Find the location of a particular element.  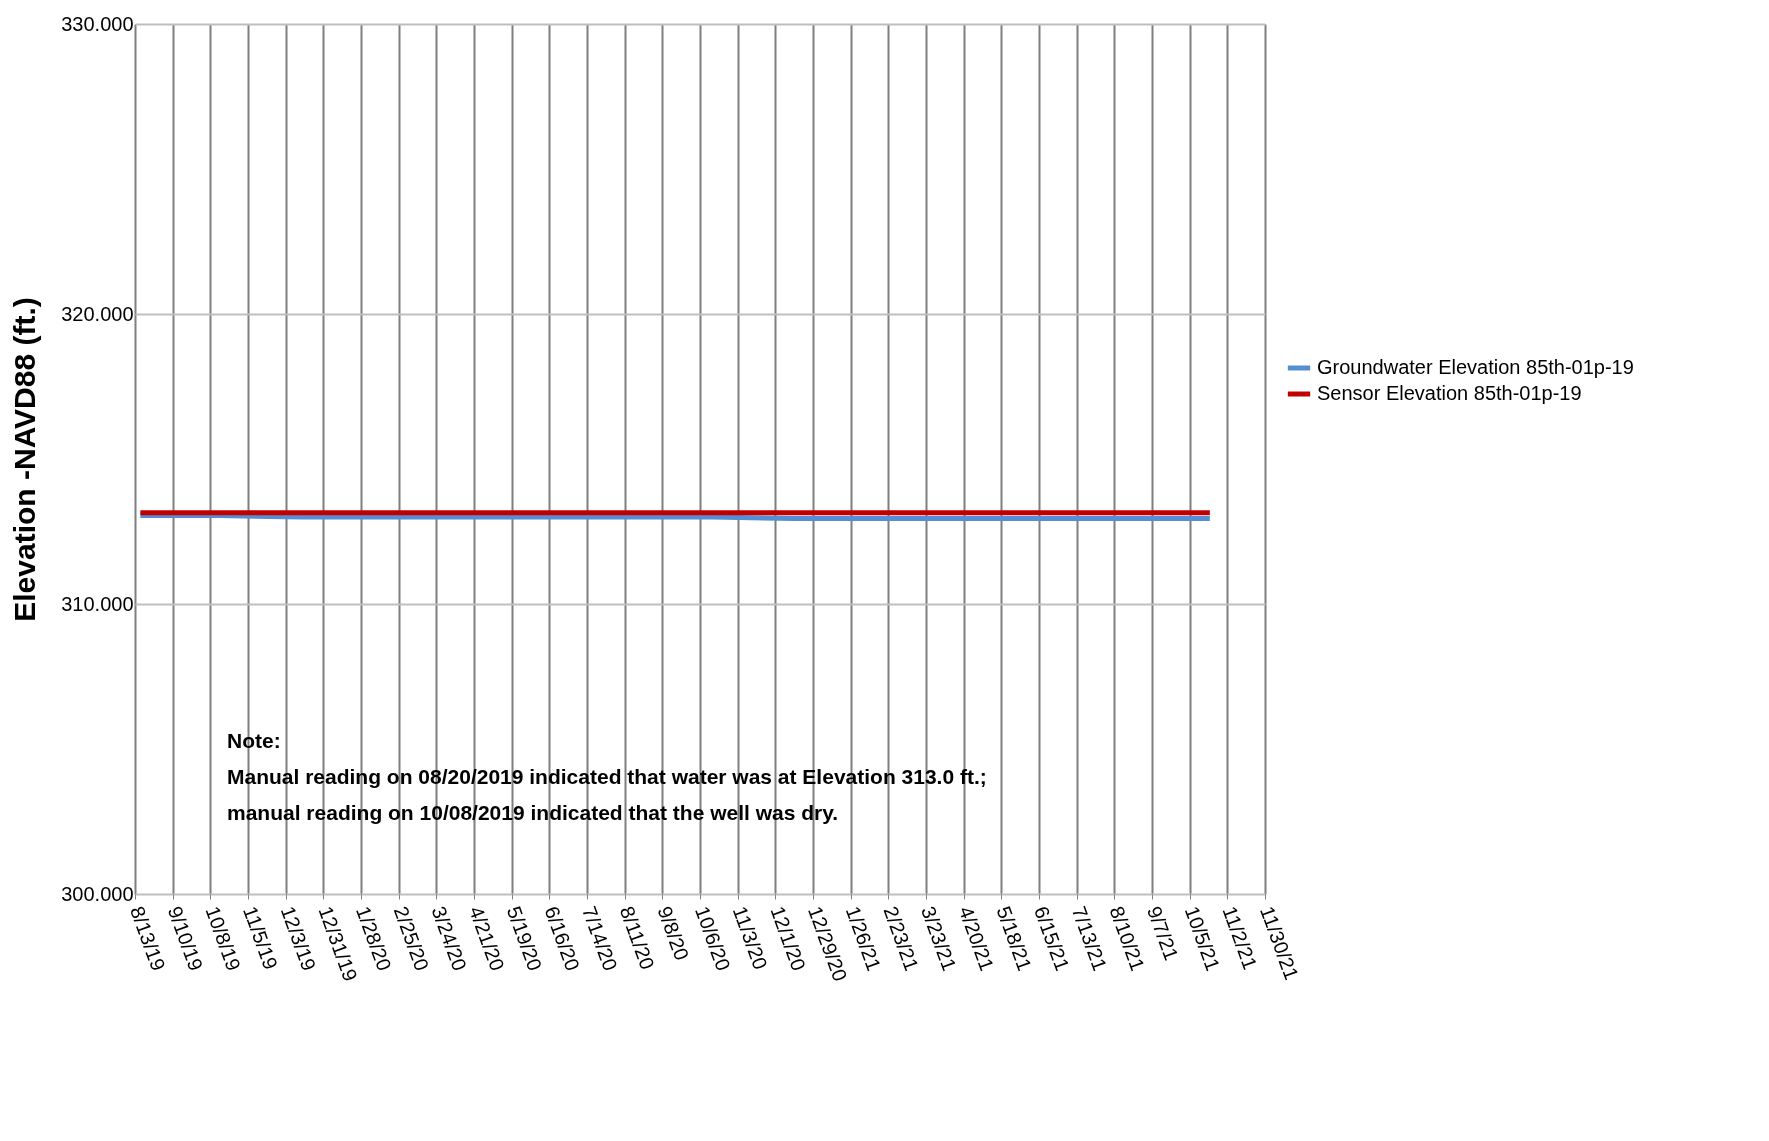

y-tick-label: 330.000 is located at coordinates (97, 23).